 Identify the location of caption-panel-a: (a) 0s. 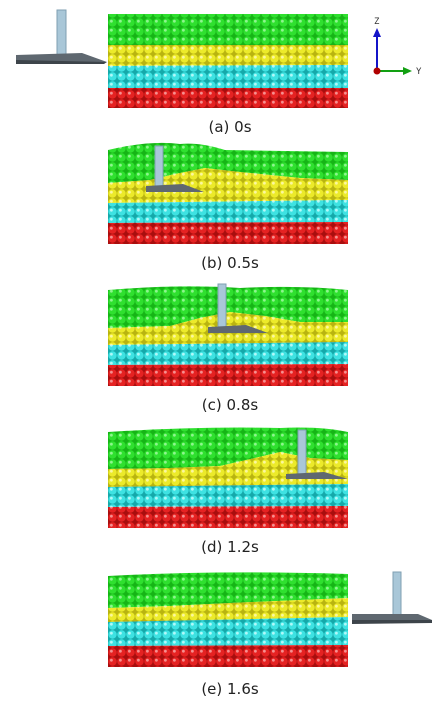
(230, 127).